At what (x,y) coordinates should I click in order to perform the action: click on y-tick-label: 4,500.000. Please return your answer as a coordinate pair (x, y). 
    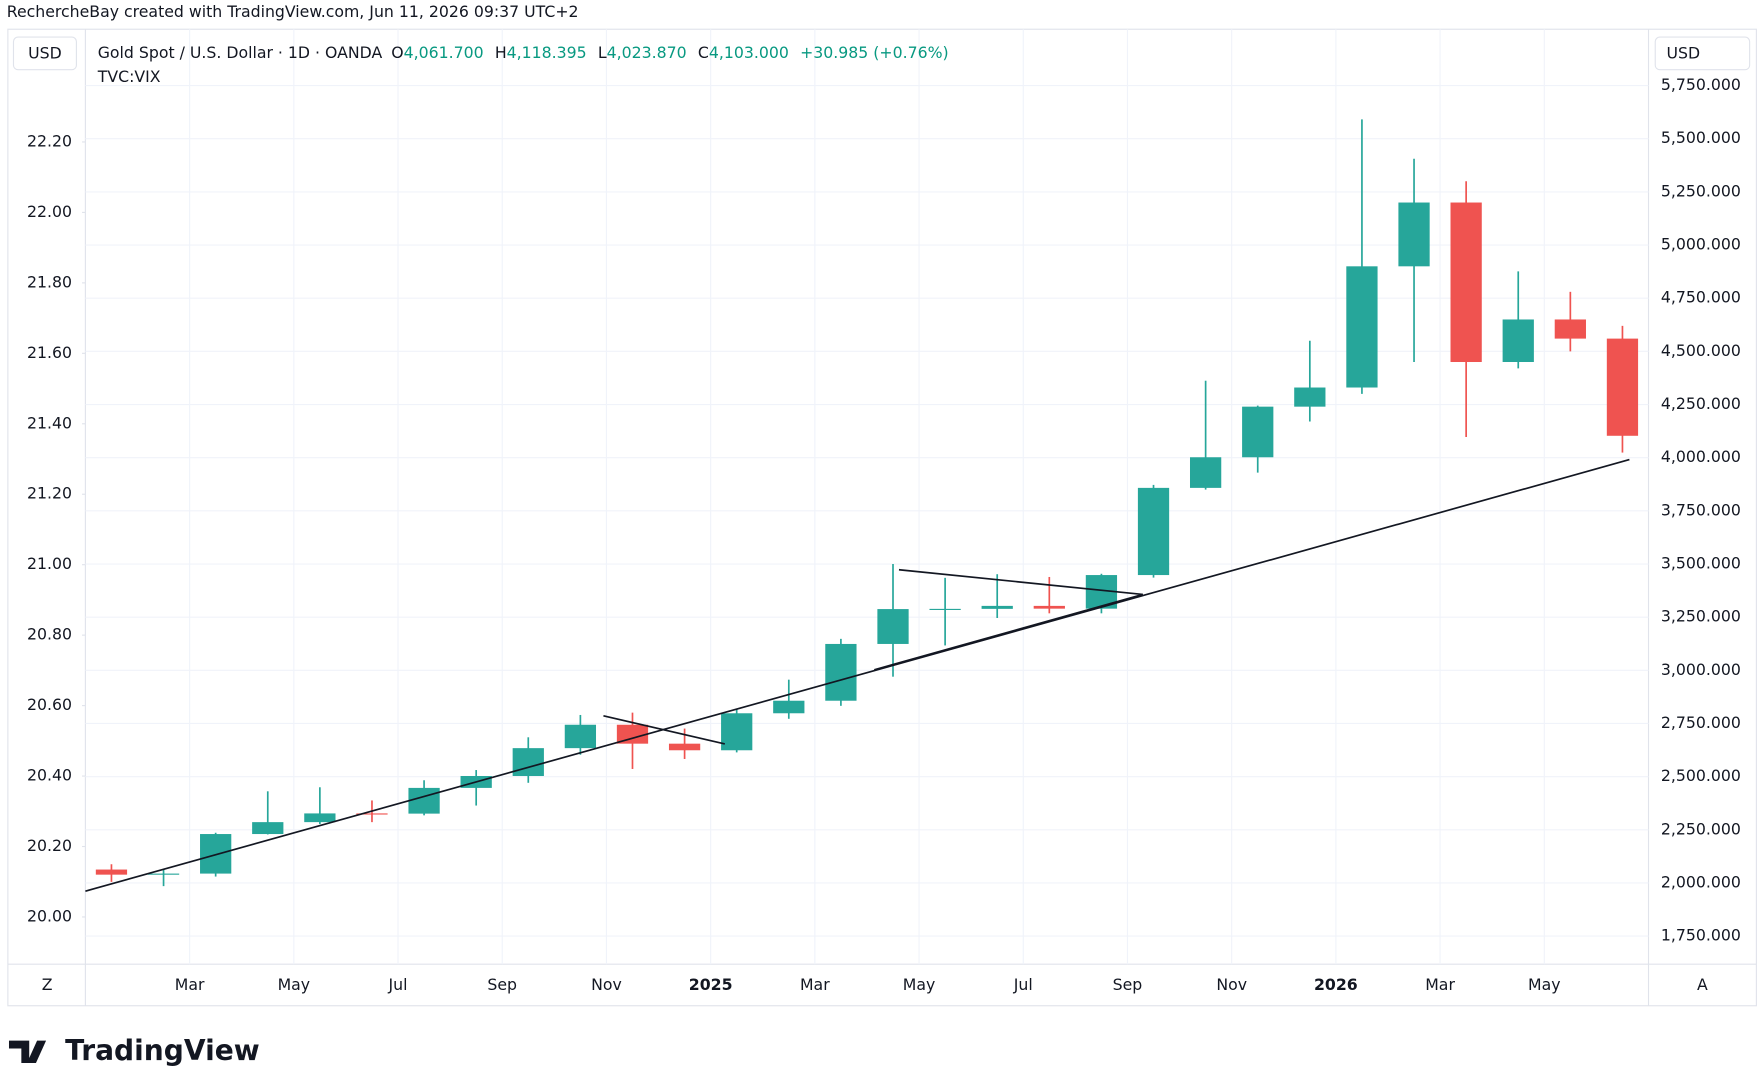
    Looking at the image, I should click on (1701, 350).